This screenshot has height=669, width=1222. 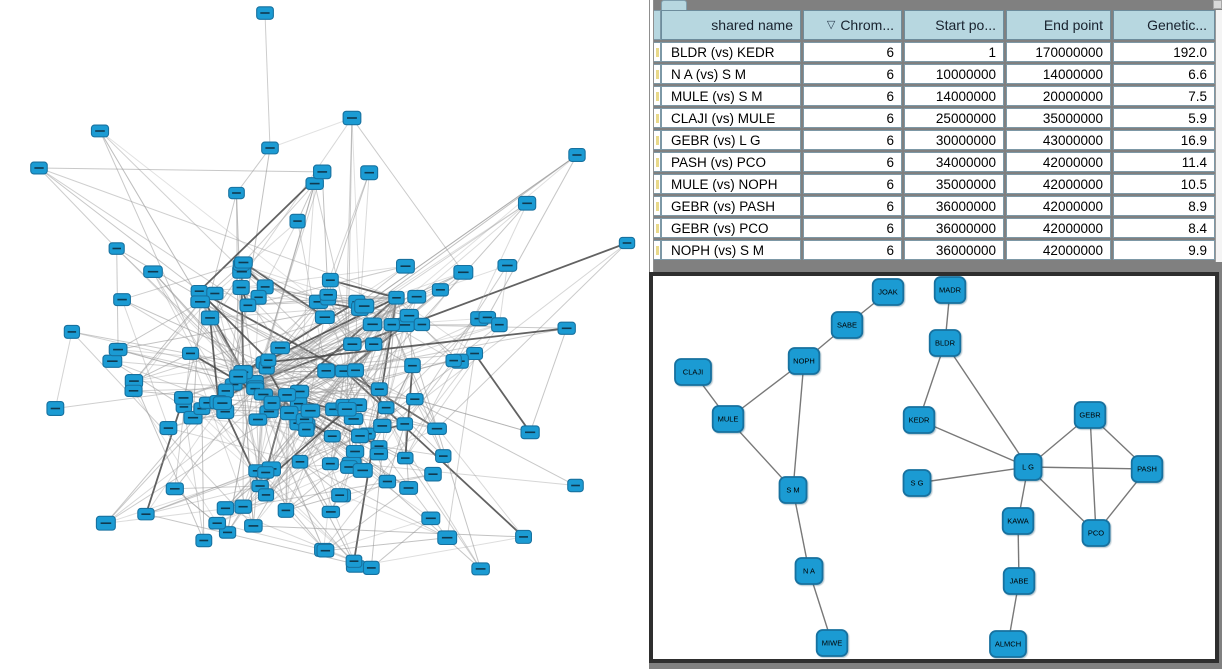 I want to click on table-cell: 8.9, so click(x=1164, y=206).